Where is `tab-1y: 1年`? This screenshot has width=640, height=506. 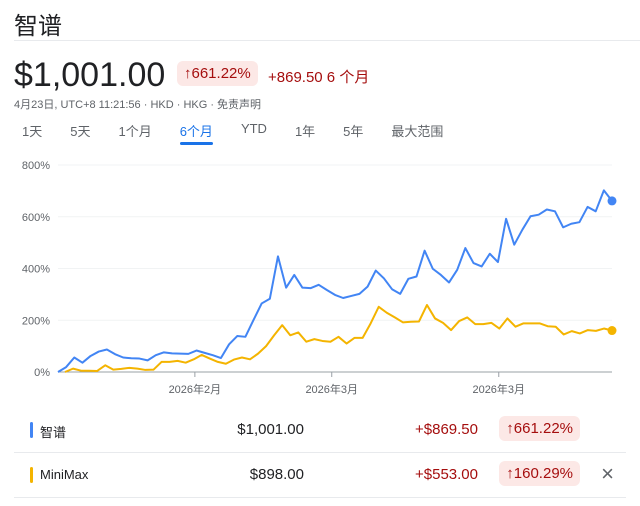 tab-1y: 1年 is located at coordinates (305, 131).